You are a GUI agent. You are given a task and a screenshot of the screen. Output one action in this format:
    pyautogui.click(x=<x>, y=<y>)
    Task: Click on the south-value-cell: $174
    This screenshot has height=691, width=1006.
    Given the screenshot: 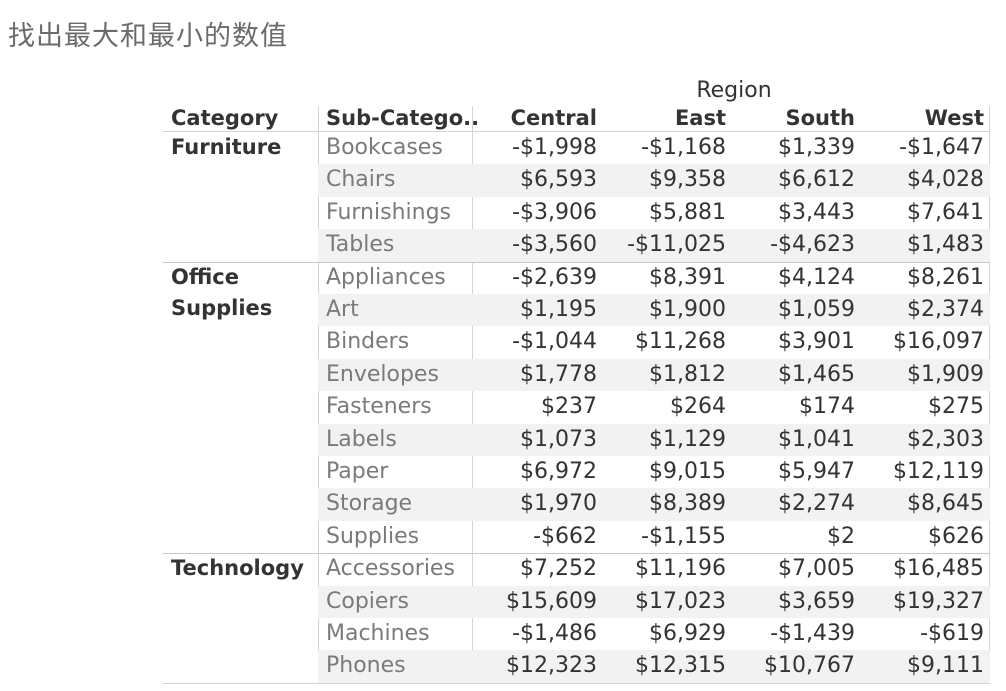 What is the action you would take?
    pyautogui.click(x=827, y=407)
    